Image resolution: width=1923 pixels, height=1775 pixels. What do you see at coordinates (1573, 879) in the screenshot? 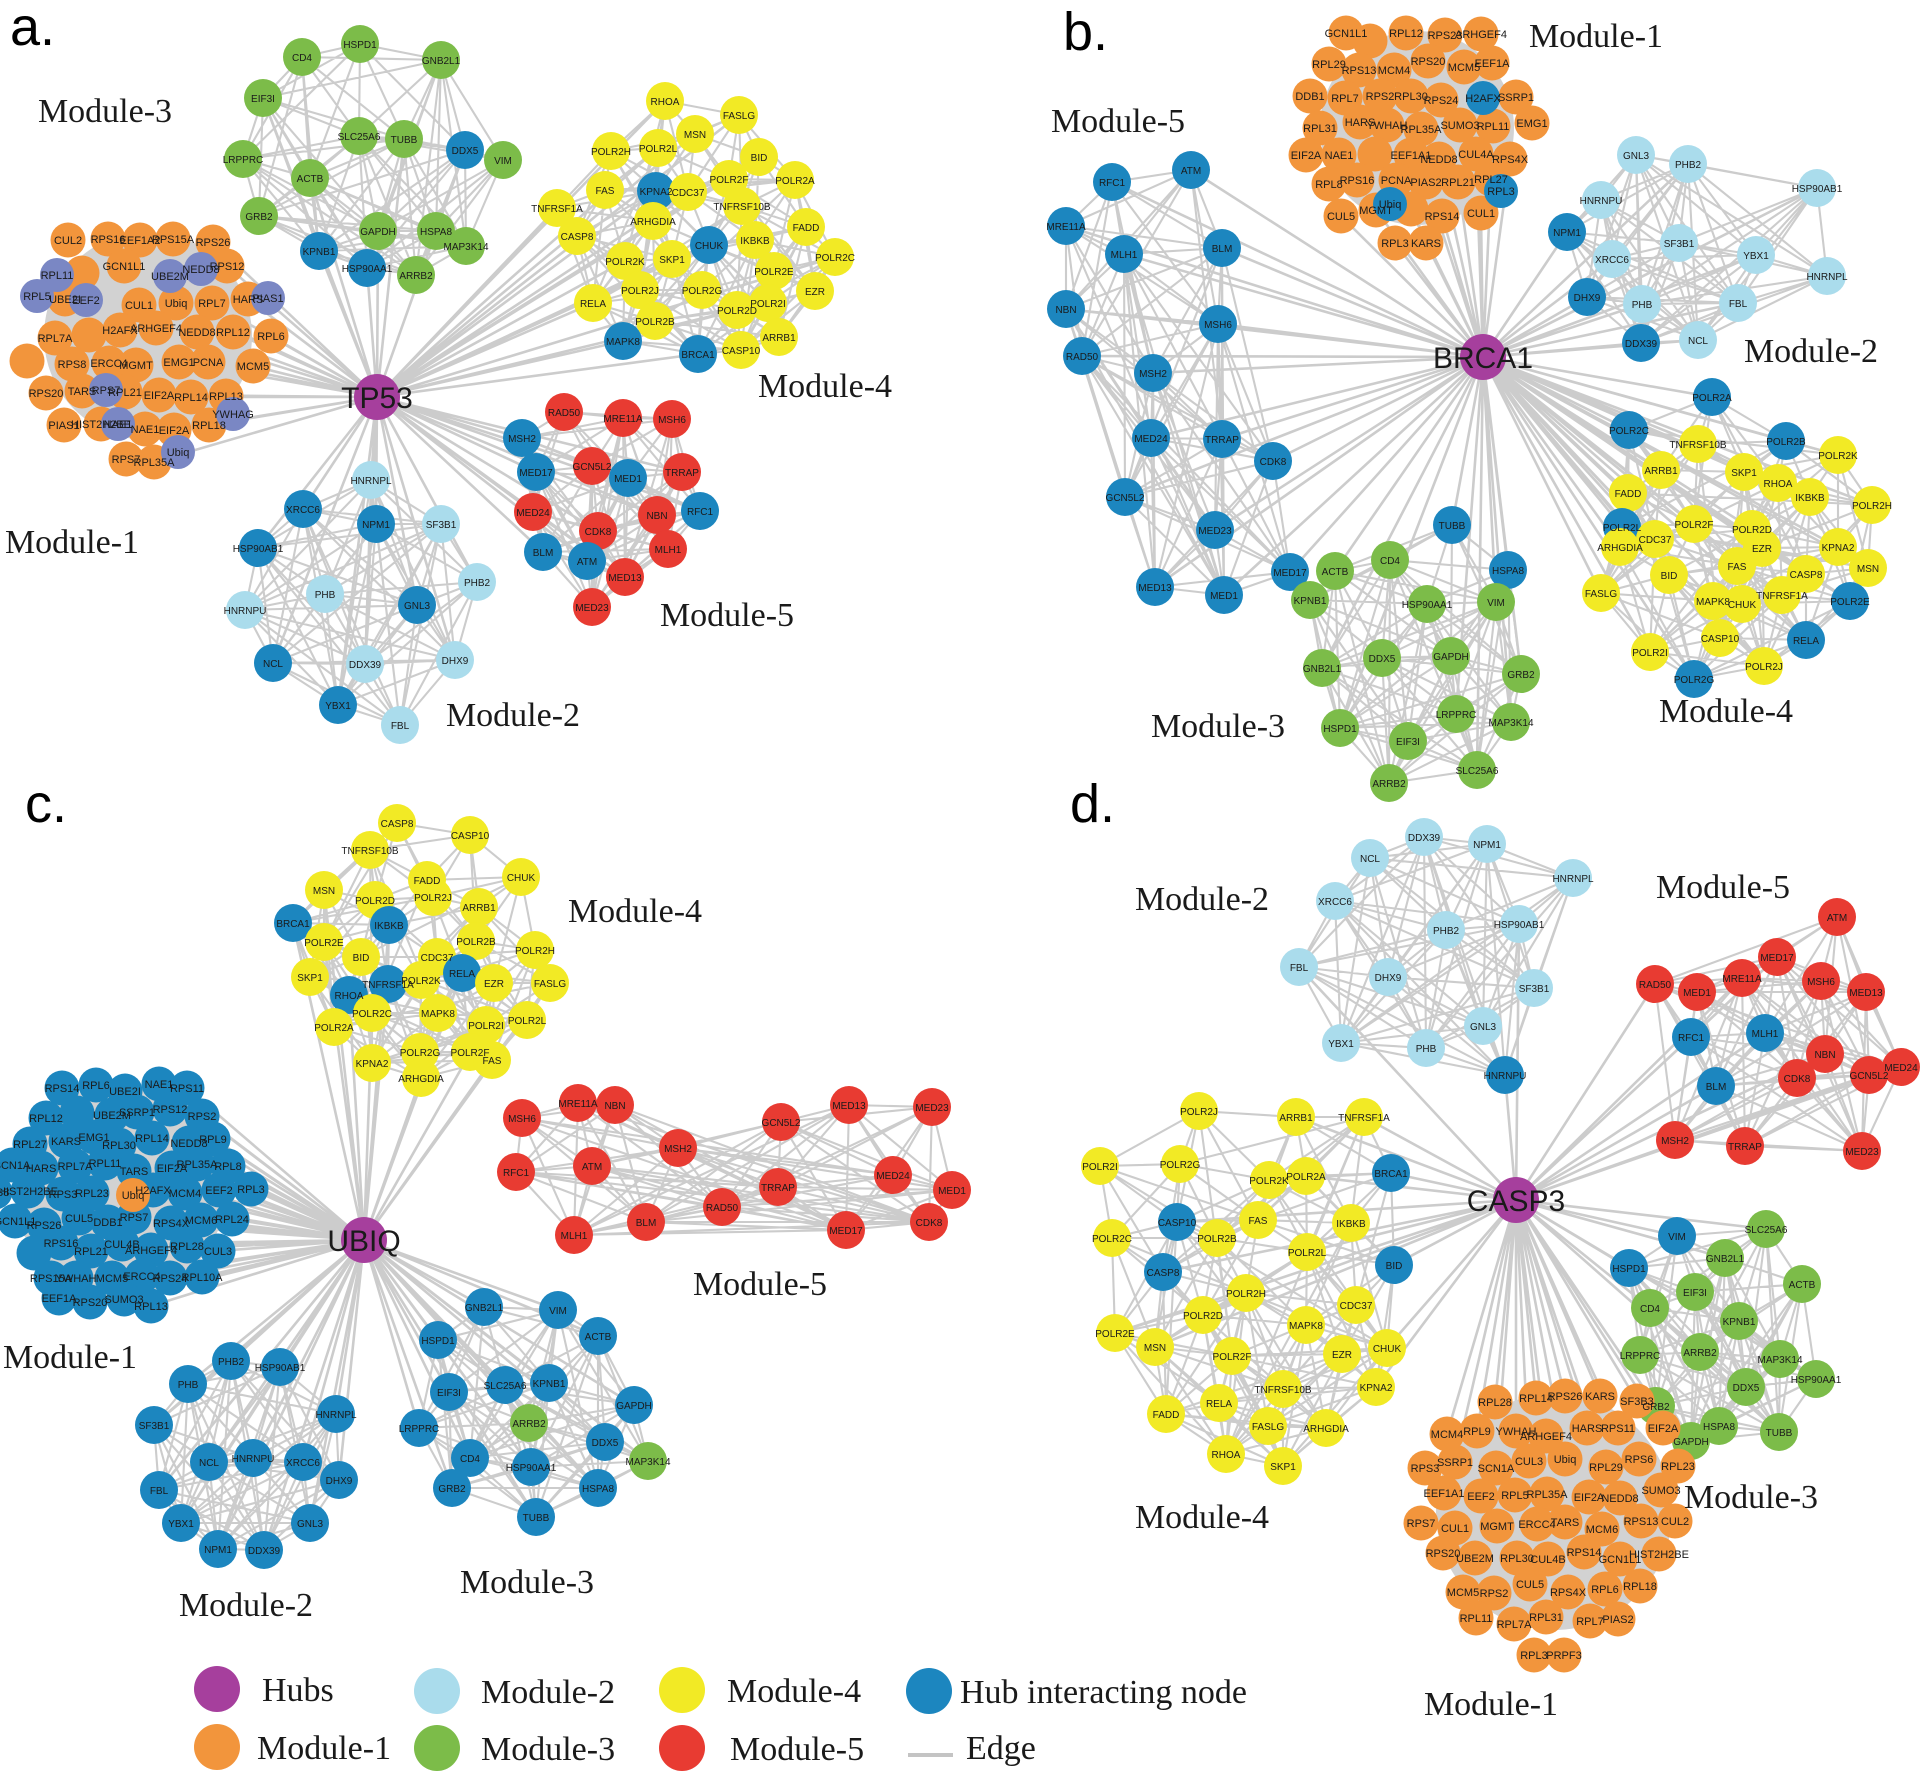
I see `svg-text: HNRNPL` at bounding box center [1573, 879].